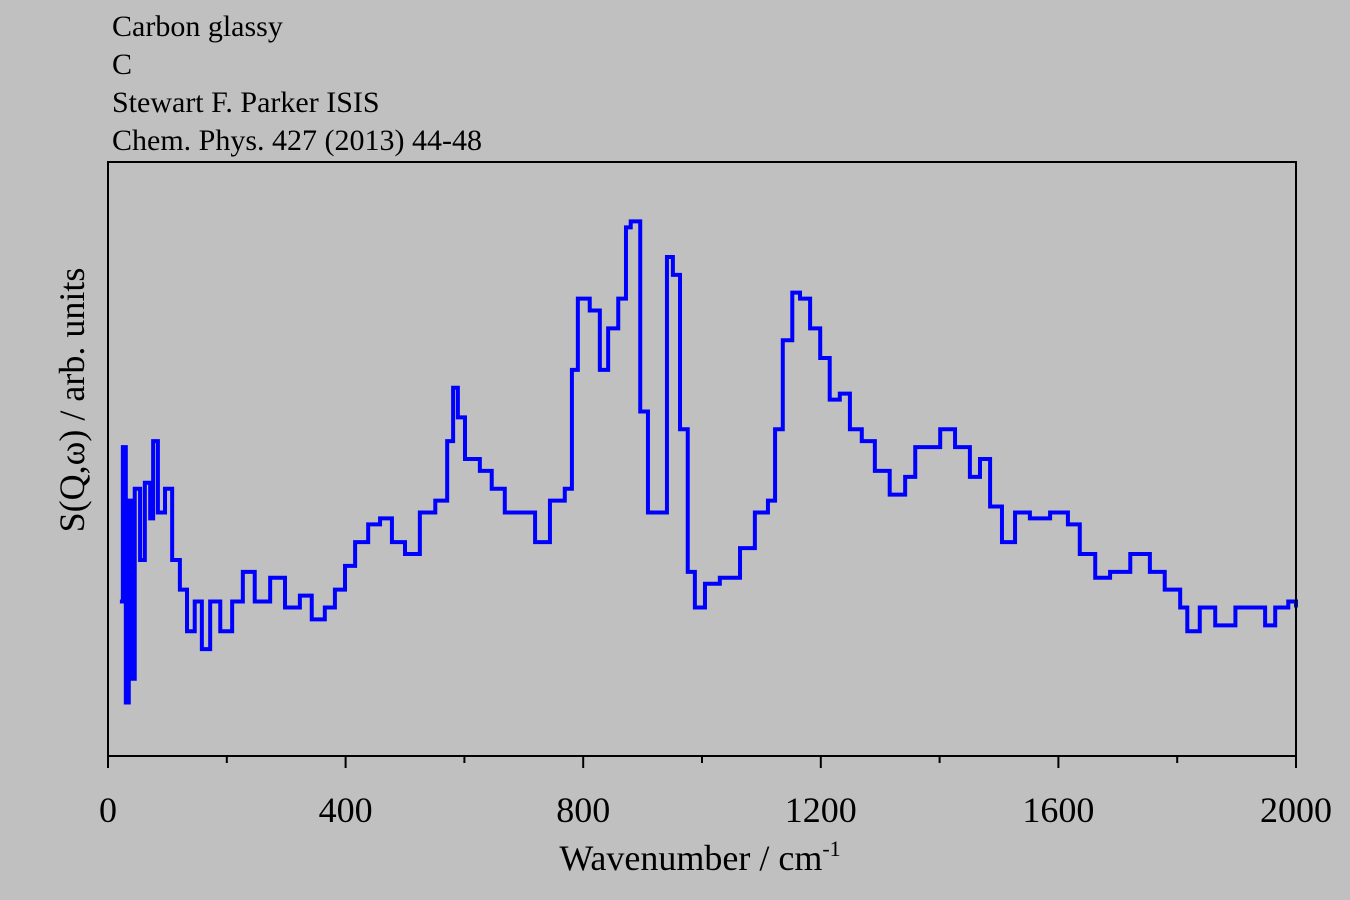 Image resolution: width=1350 pixels, height=900 pixels. What do you see at coordinates (246, 102) in the screenshot?
I see `title-line: Stewart F. Parker ISIS` at bounding box center [246, 102].